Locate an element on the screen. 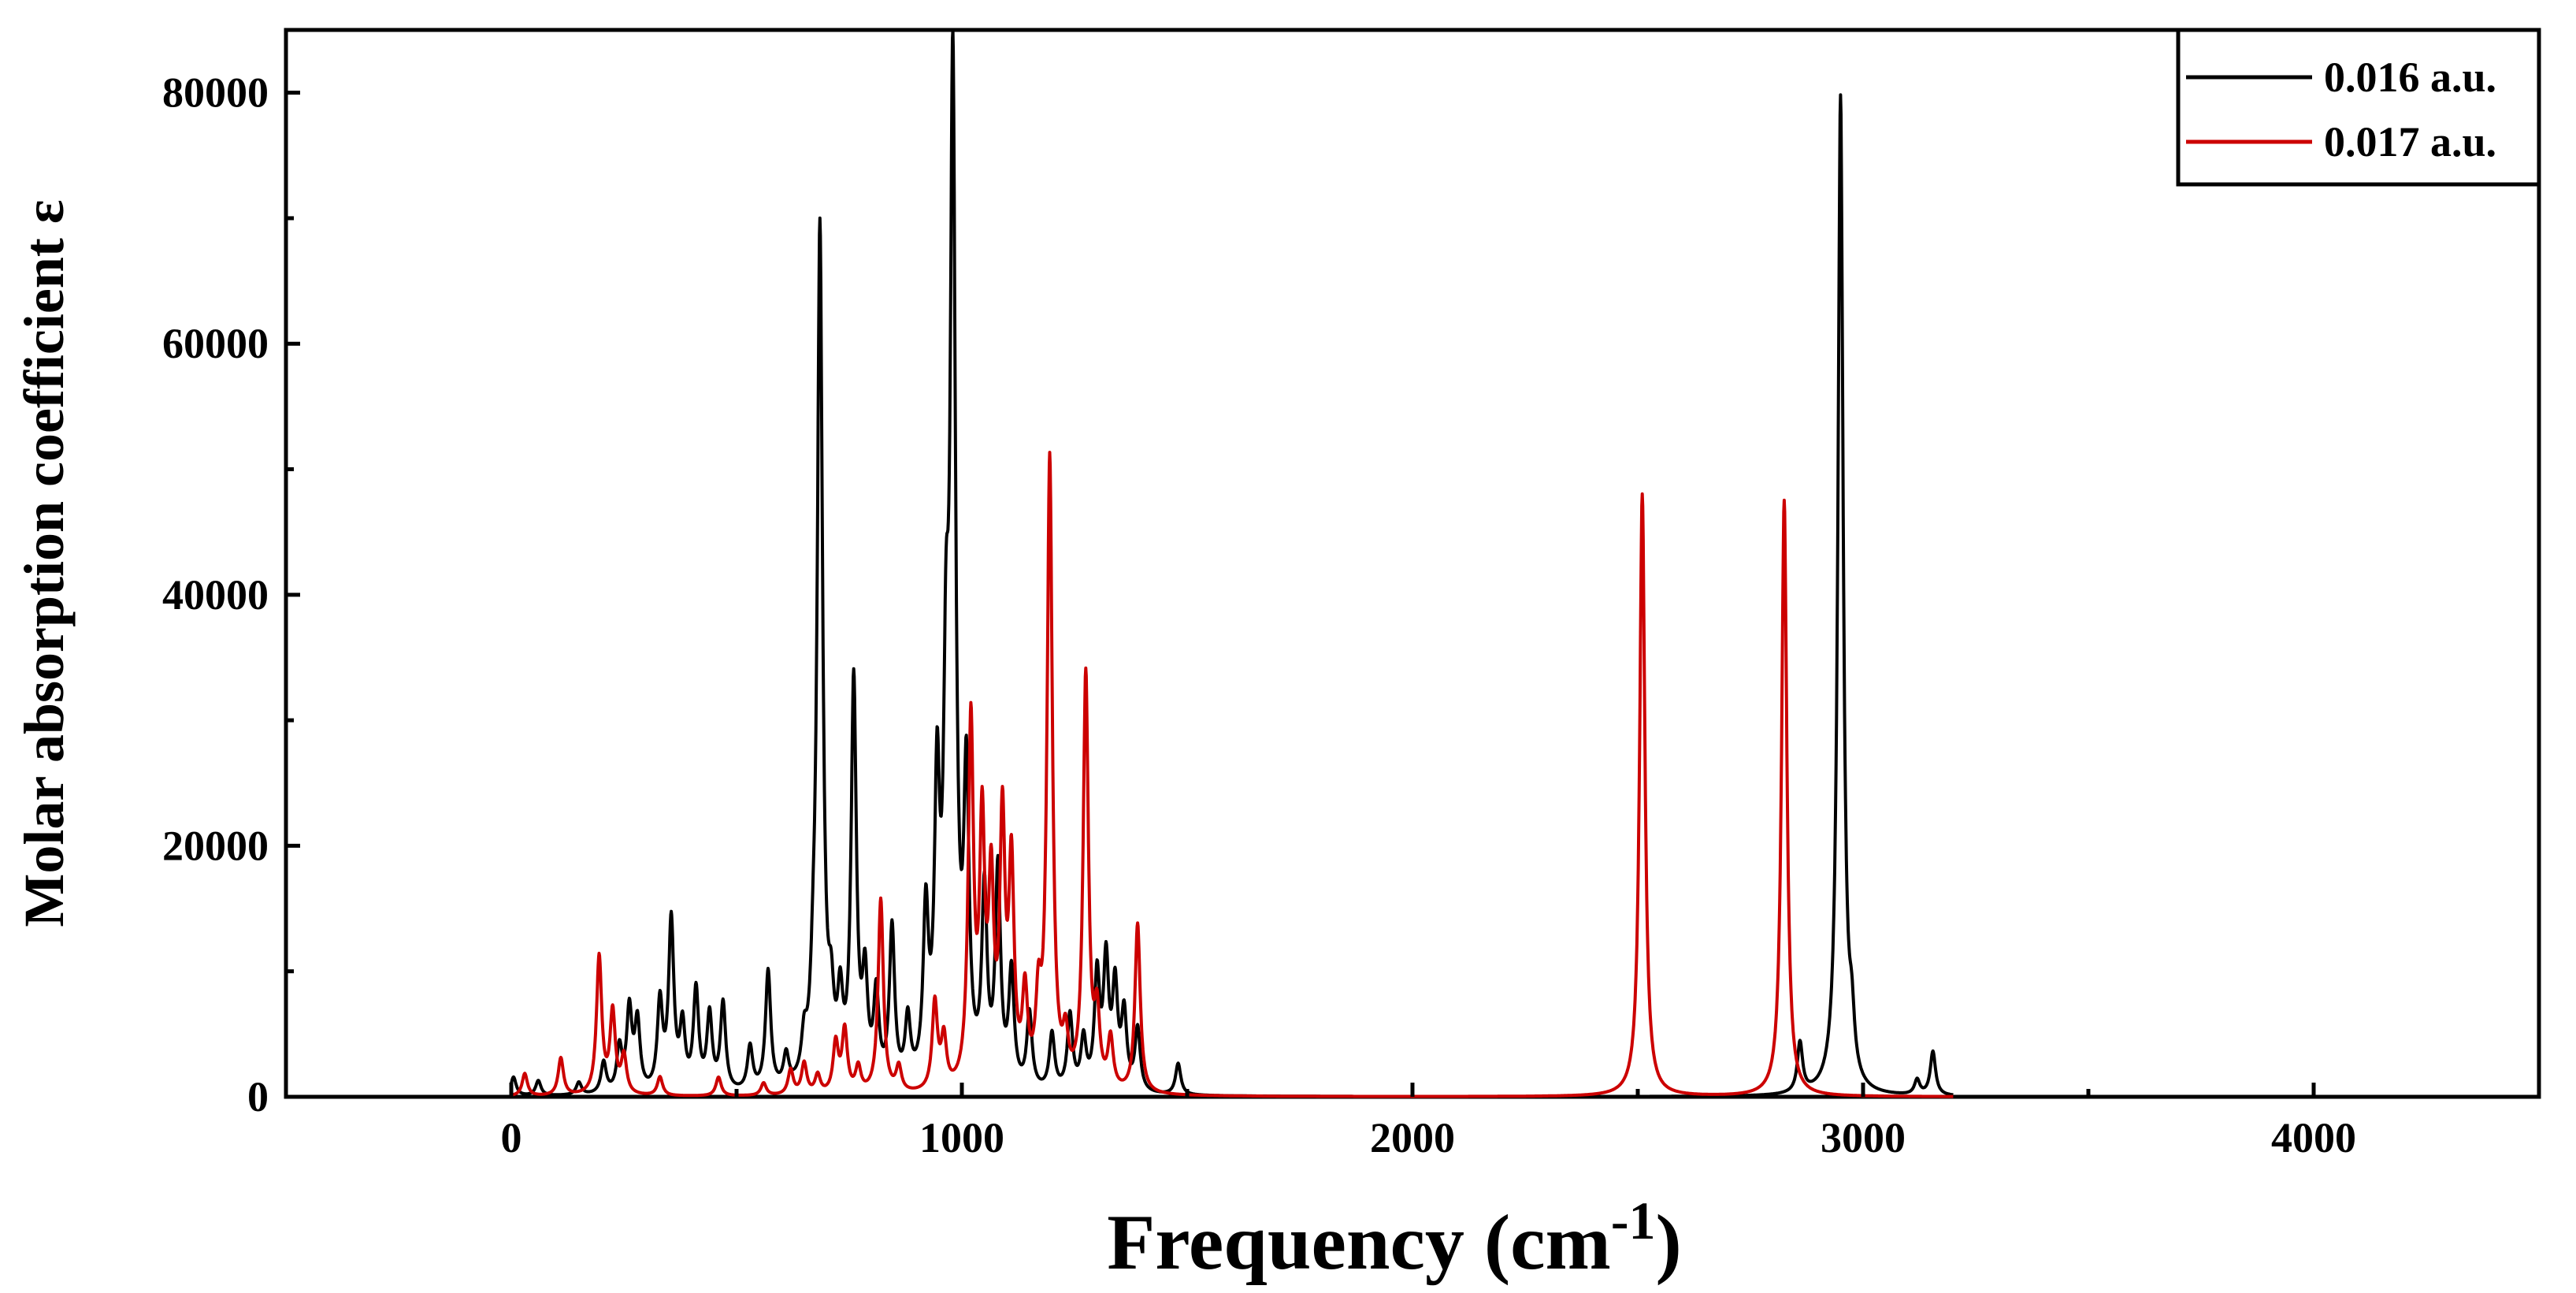  x-axis-title-main: Frequency (cm is located at coordinates (1359, 1242).